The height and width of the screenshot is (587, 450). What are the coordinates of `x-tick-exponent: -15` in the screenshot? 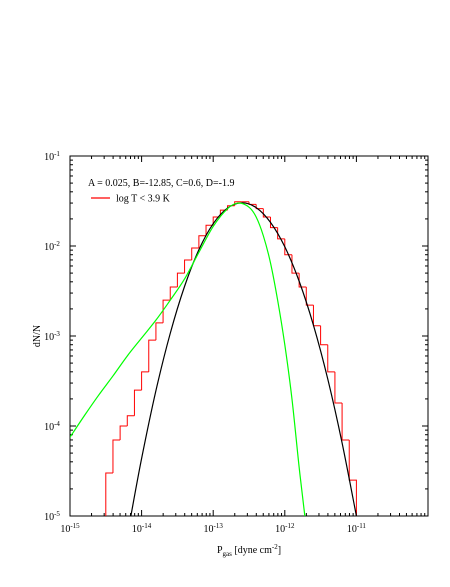 It's located at (75, 526).